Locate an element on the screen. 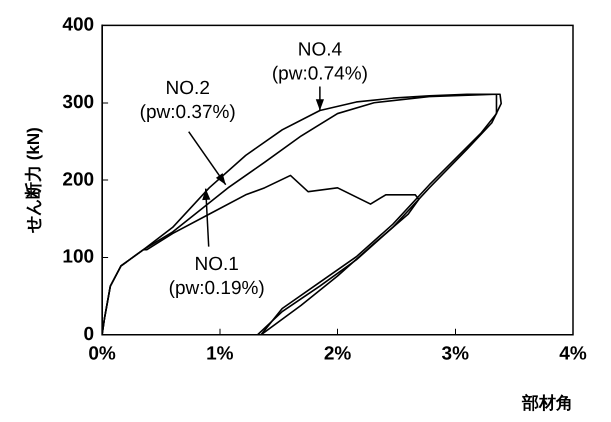 This screenshot has width=611, height=422. x-tick-label: 1% is located at coordinates (220, 353).